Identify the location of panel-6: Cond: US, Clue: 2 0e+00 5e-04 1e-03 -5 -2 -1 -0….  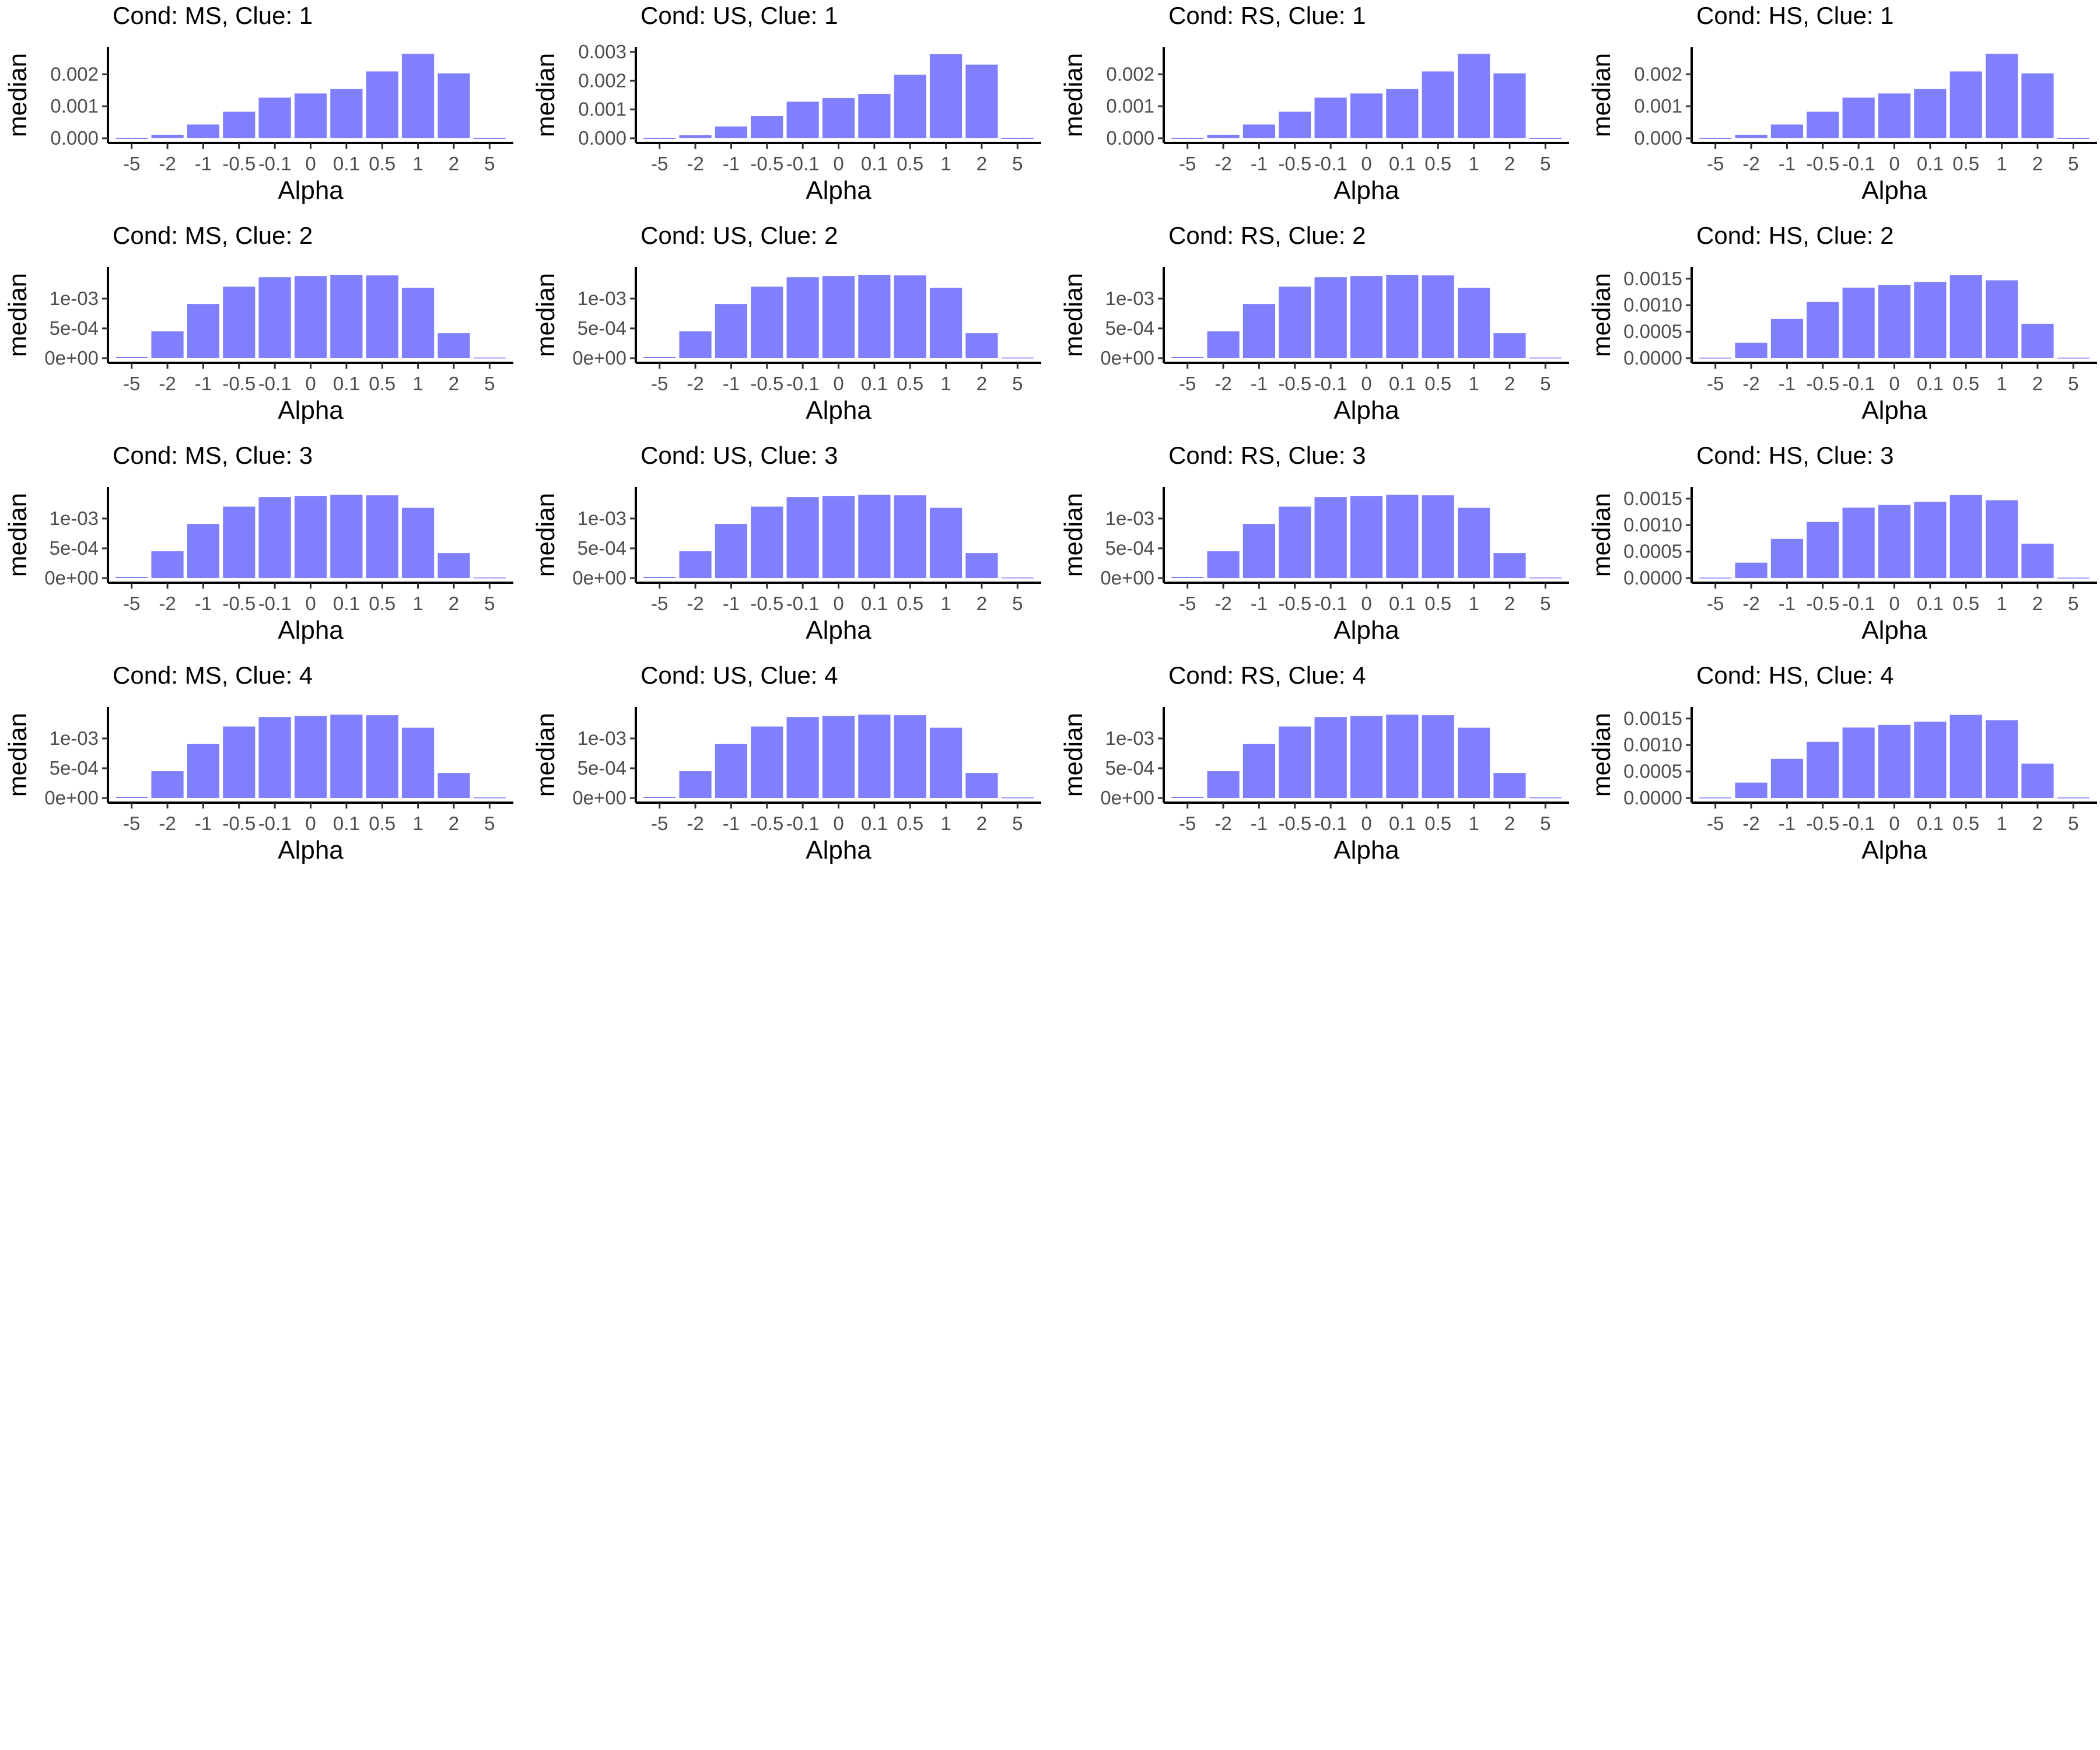
(786, 323).